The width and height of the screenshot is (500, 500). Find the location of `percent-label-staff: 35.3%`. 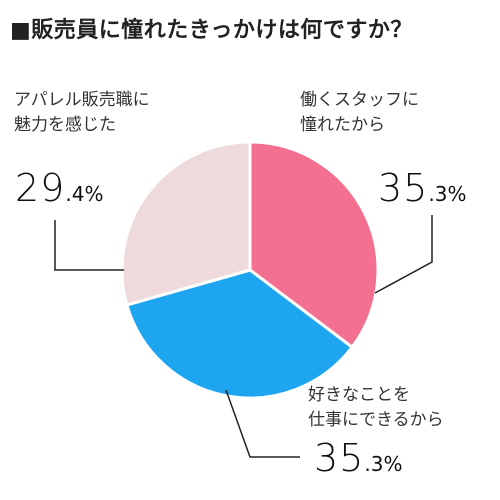

percent-label-staff: 35.3% is located at coordinates (422, 188).